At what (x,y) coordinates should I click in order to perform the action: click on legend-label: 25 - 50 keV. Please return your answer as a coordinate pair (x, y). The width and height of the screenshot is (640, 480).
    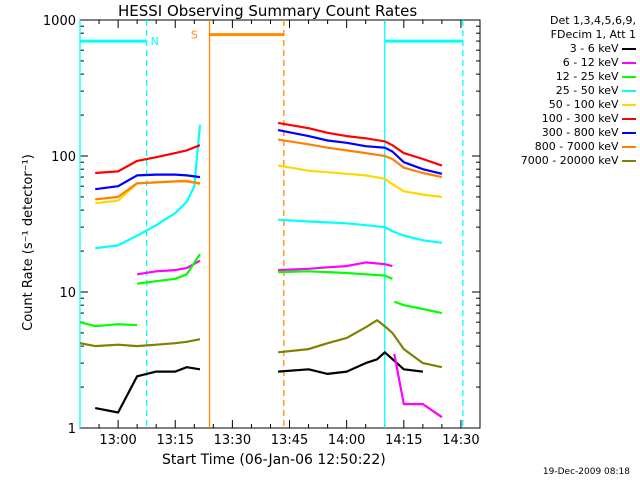
    Looking at the image, I should click on (588, 90).